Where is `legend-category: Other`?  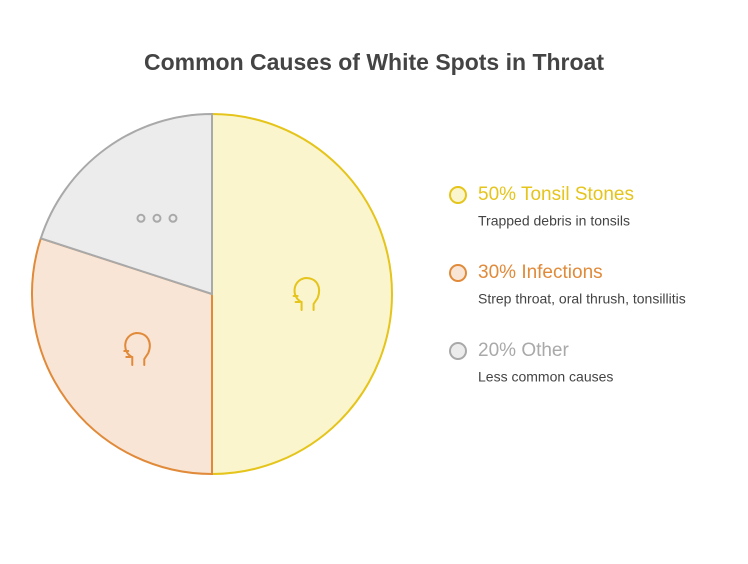
legend-category: Other is located at coordinates (545, 350).